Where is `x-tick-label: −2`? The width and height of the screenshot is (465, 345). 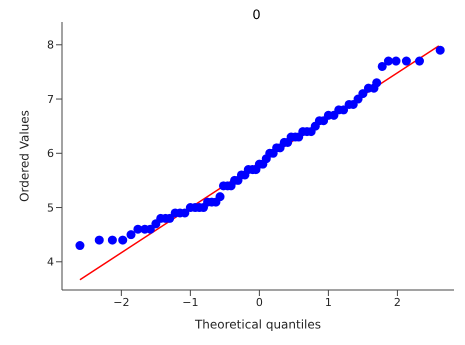 x-tick-label: −2 is located at coordinates (121, 302).